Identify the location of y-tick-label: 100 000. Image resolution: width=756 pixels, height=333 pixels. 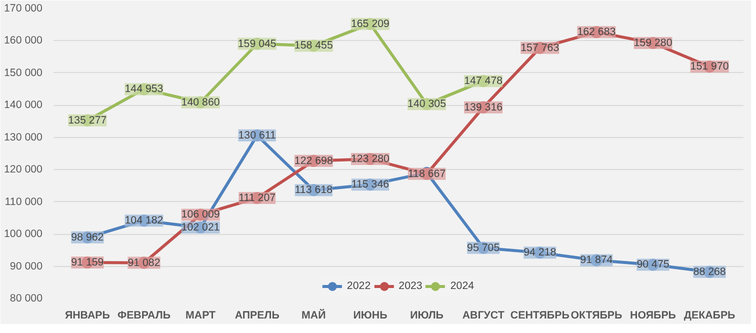
(23, 234).